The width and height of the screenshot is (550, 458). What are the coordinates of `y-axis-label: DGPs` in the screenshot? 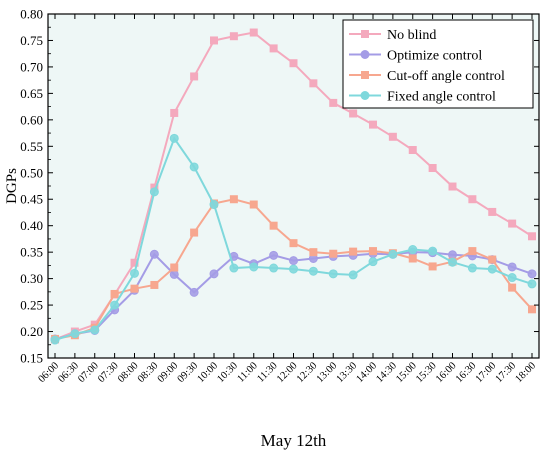 It's located at (12, 186).